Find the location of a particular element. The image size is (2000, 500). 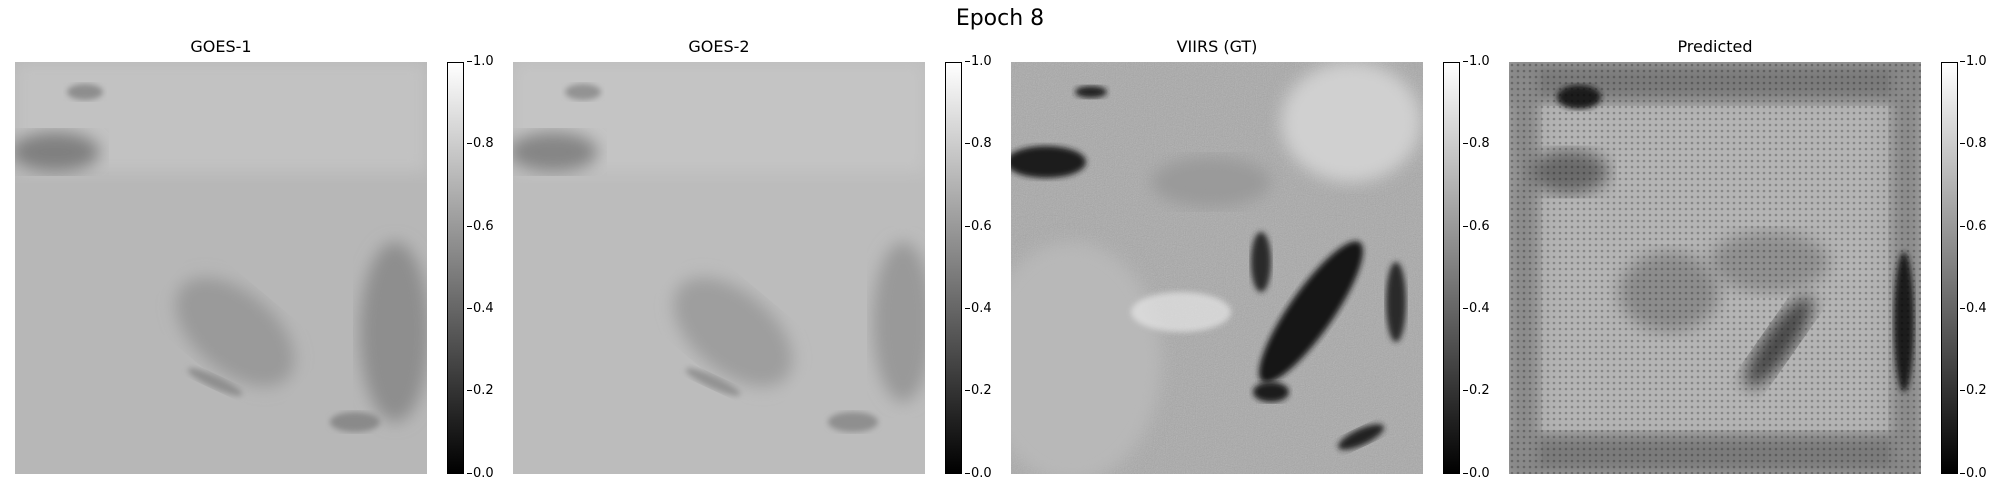

colorbar-viirs-gt is located at coordinates (1451, 268).